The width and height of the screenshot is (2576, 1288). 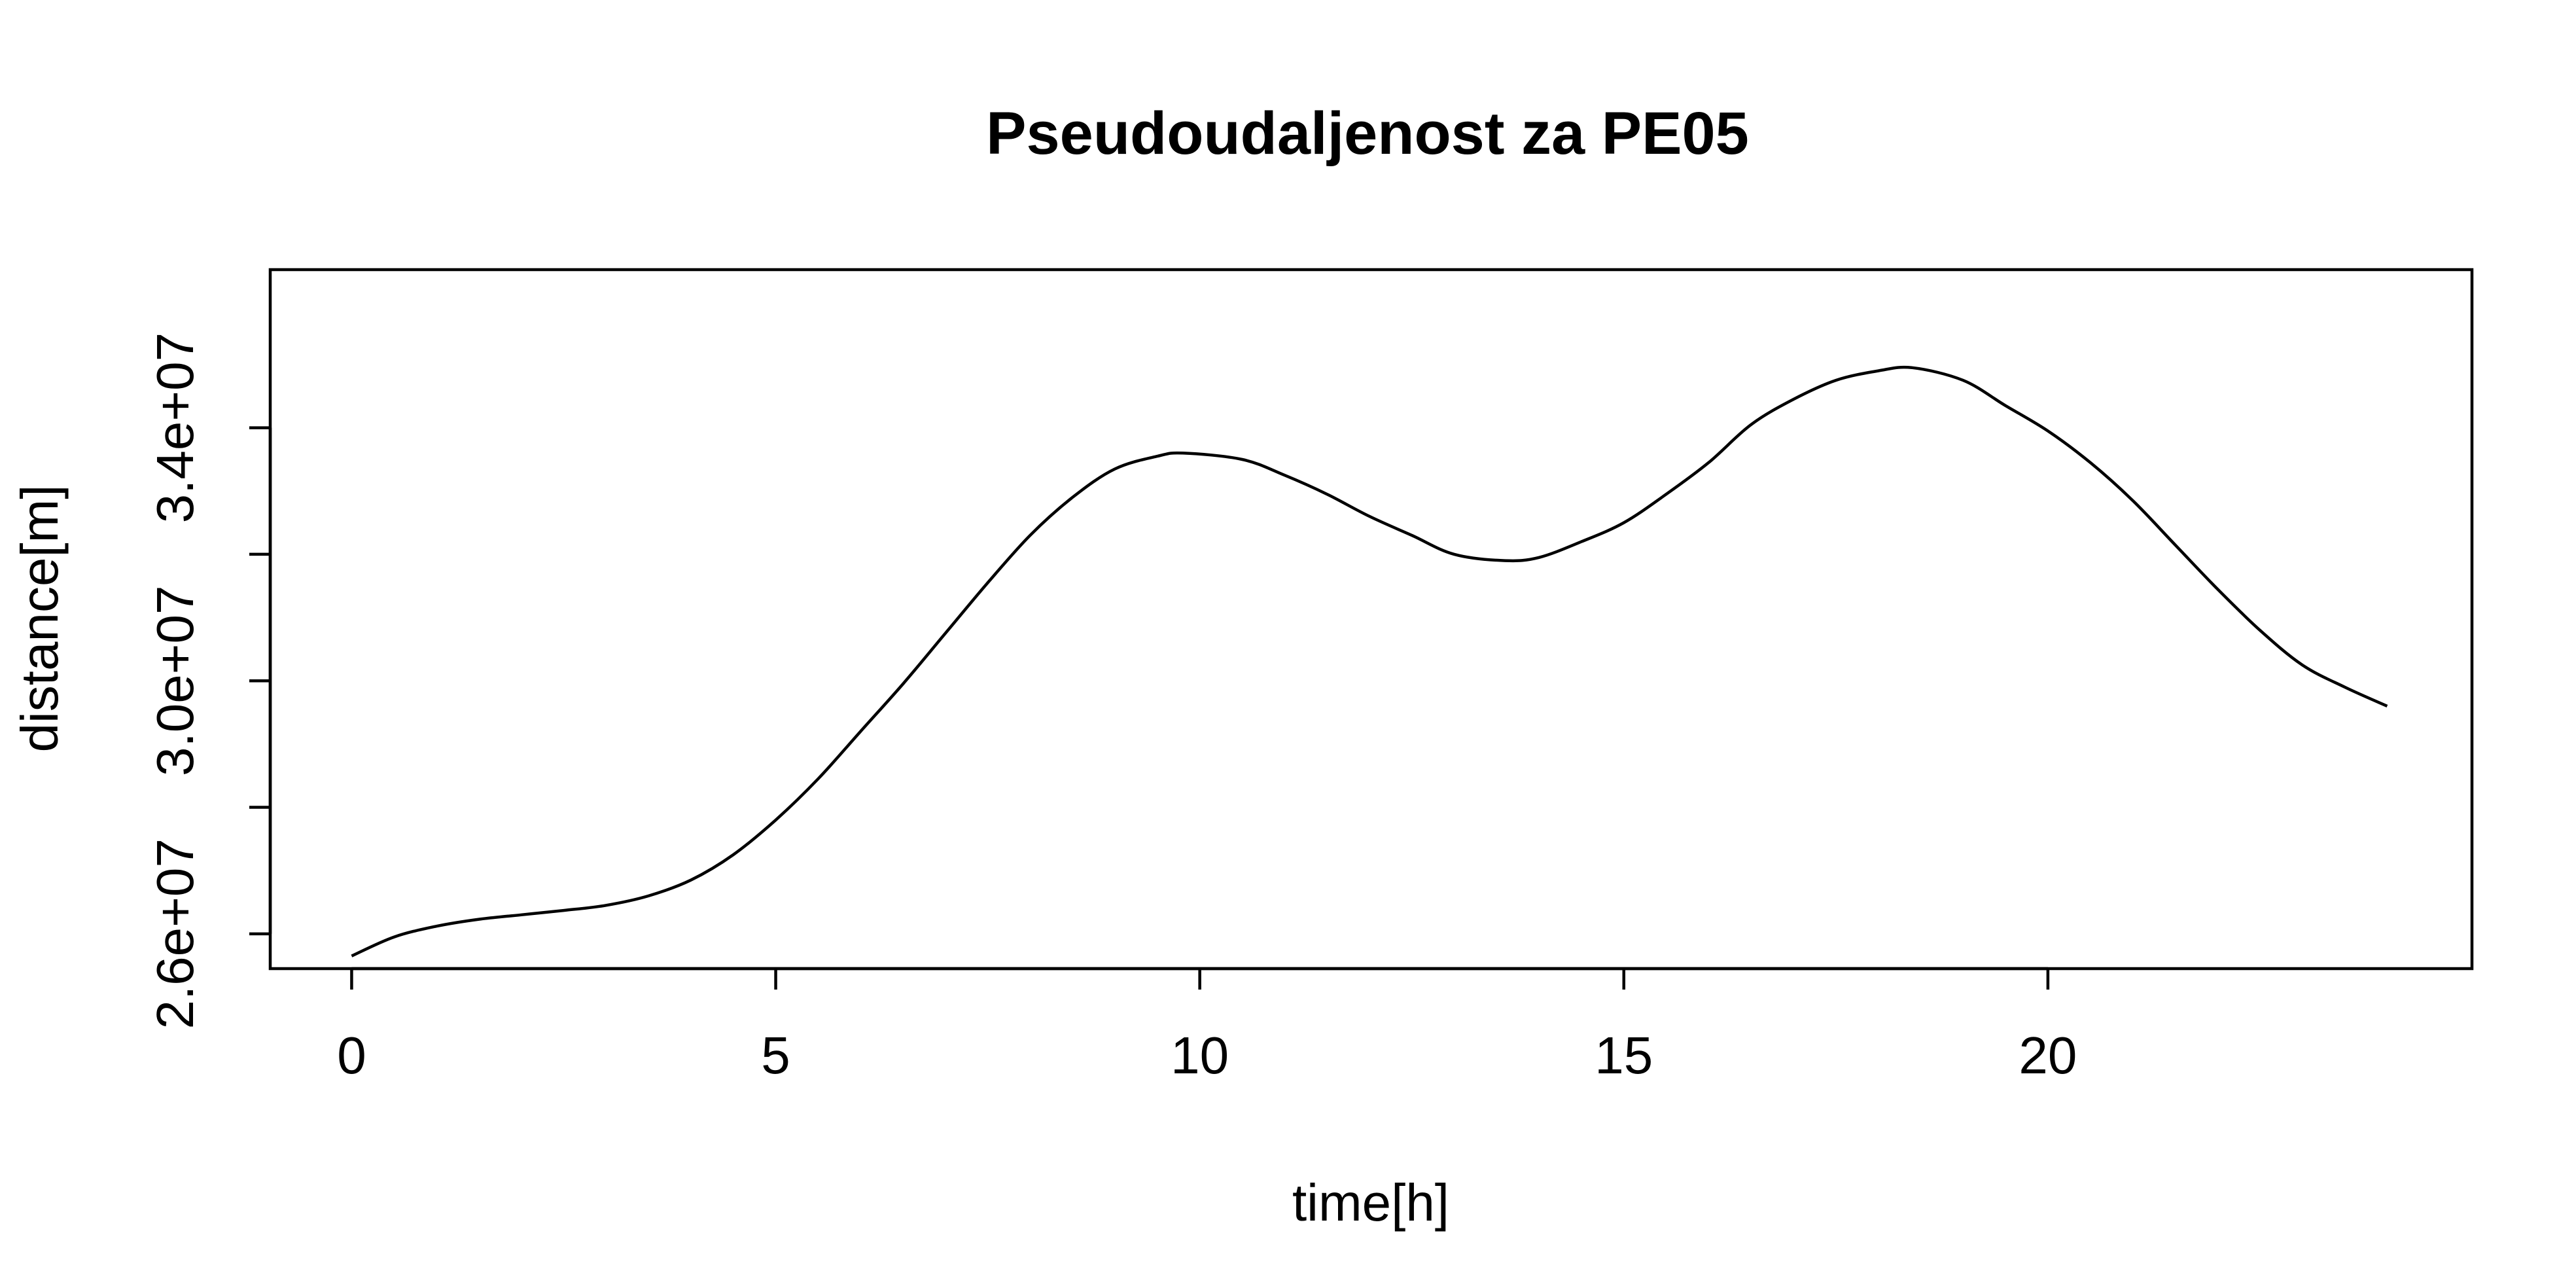 I want to click on y-tick-label: 3.4e+07, so click(x=175, y=427).